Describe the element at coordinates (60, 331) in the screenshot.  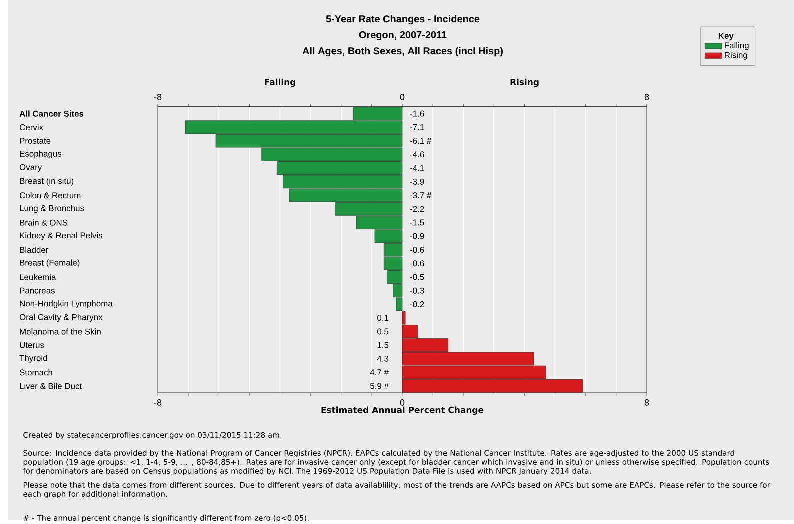
I see `y-tick-label: Melanoma of the Skin` at that location.